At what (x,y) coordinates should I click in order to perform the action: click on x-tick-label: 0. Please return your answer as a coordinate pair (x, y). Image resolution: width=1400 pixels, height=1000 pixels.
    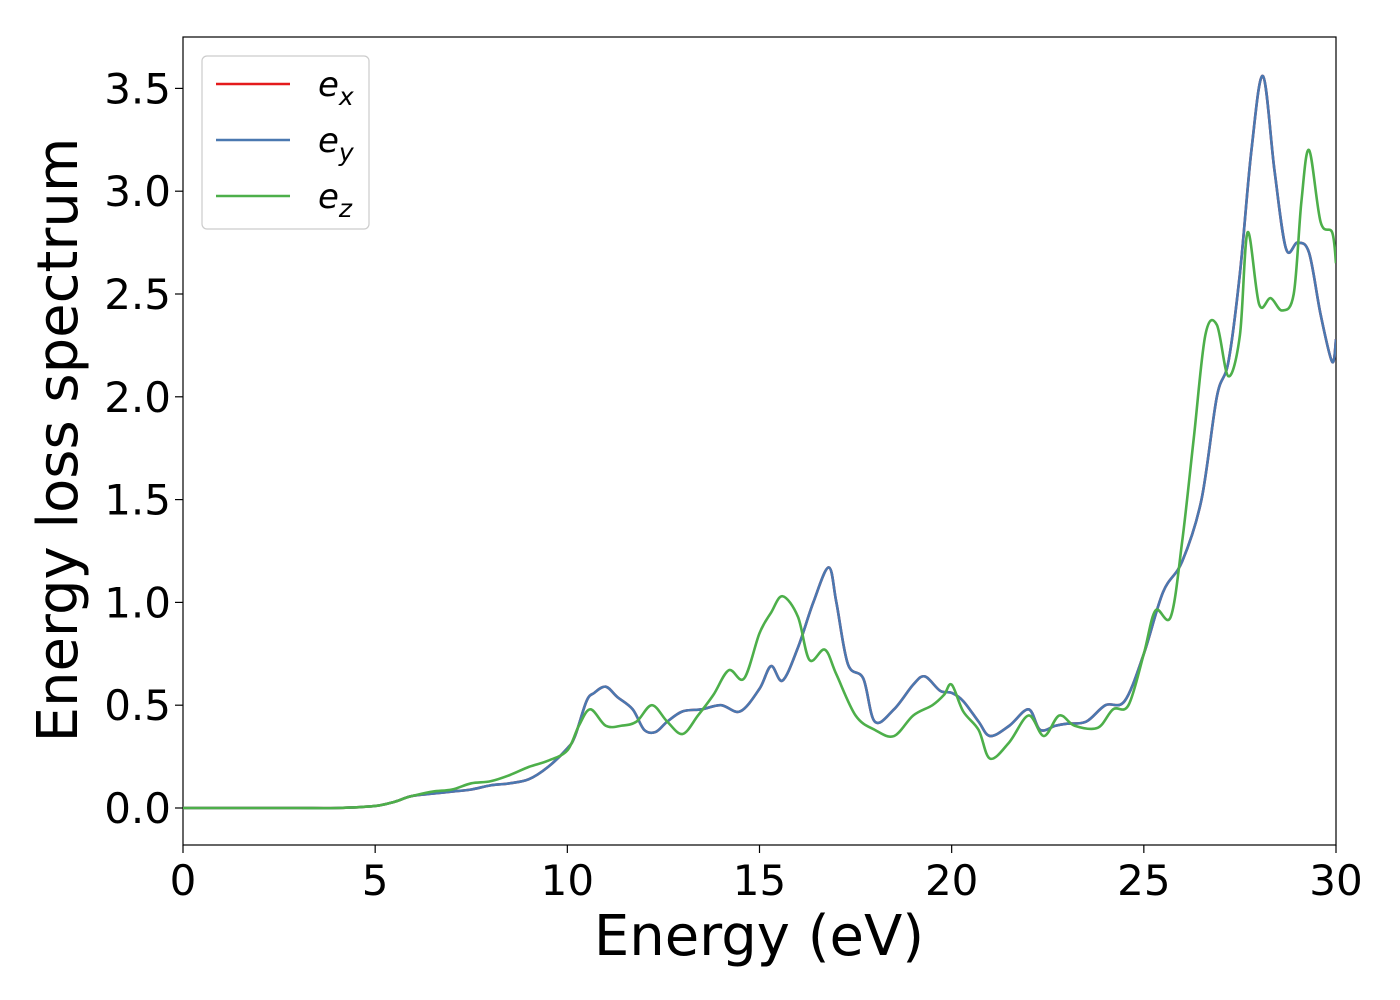
    Looking at the image, I should click on (183, 880).